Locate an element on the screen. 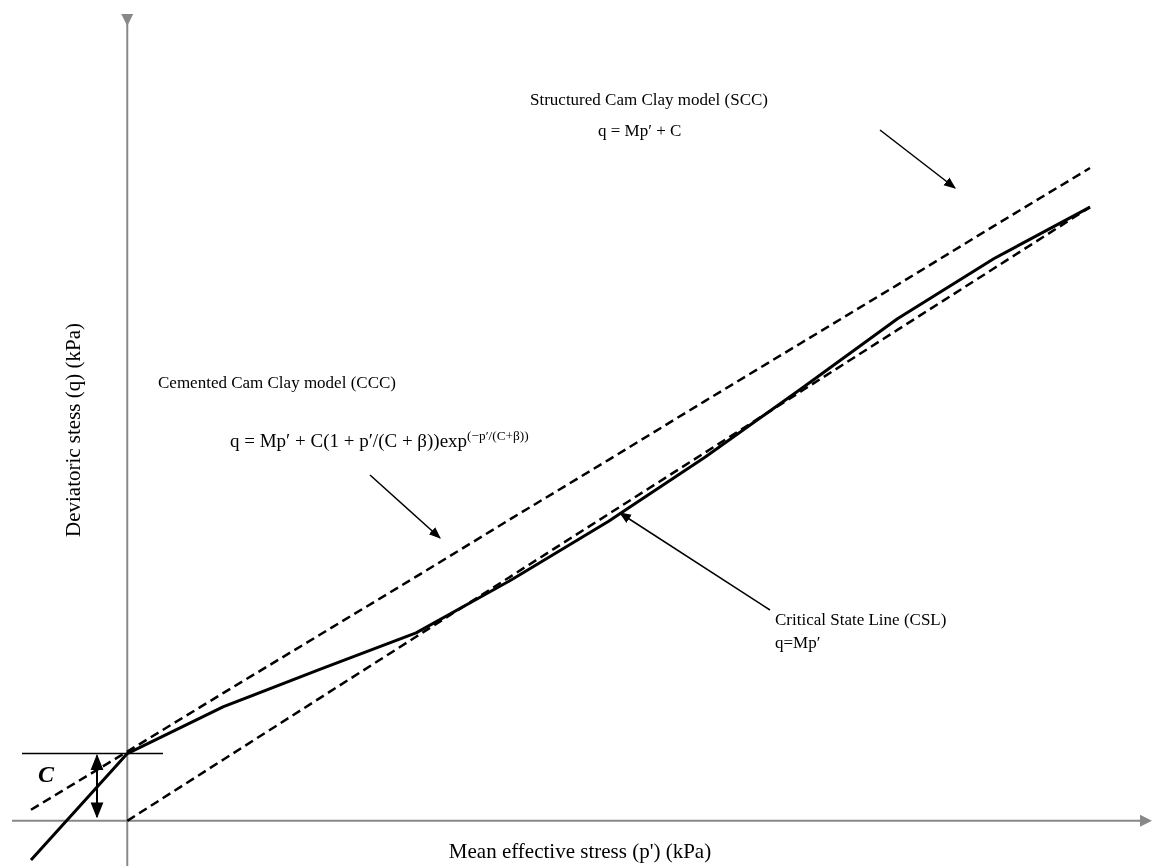 Image resolution: width=1158 pixels, height=866 pixels. annotation: Cemented Cam Clay model (CCC) is located at coordinates (277, 382).